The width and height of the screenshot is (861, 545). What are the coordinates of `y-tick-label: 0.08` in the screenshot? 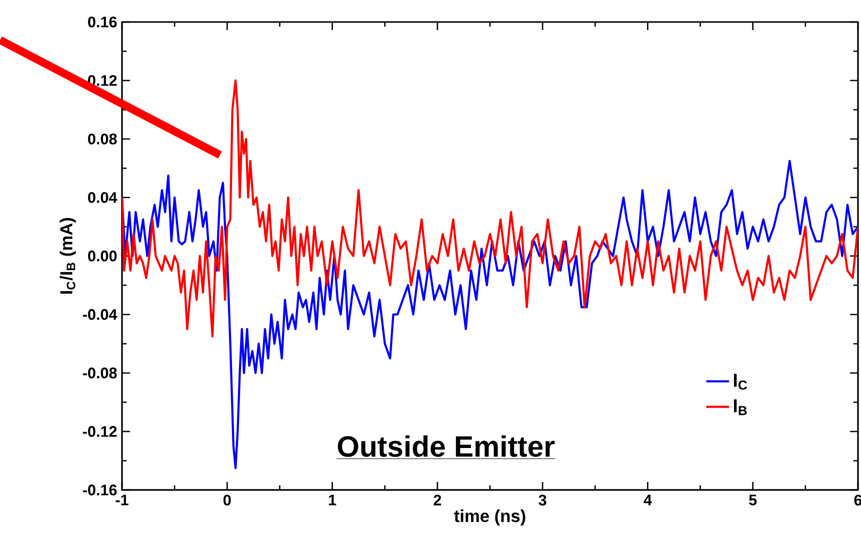 It's located at (102, 139).